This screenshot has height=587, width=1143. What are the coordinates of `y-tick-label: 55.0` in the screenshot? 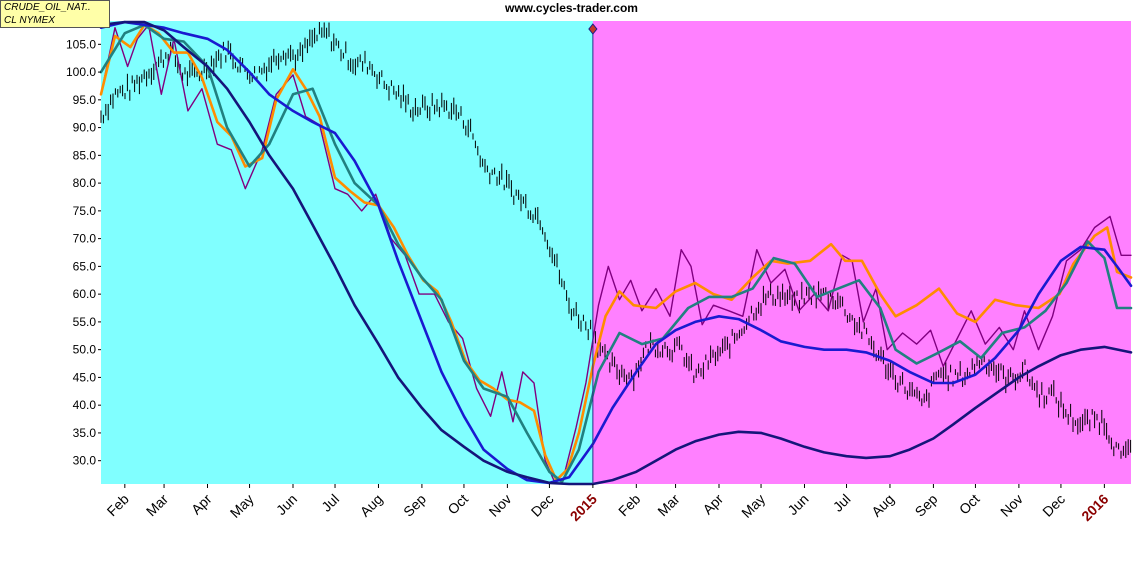 It's located at (85, 322).